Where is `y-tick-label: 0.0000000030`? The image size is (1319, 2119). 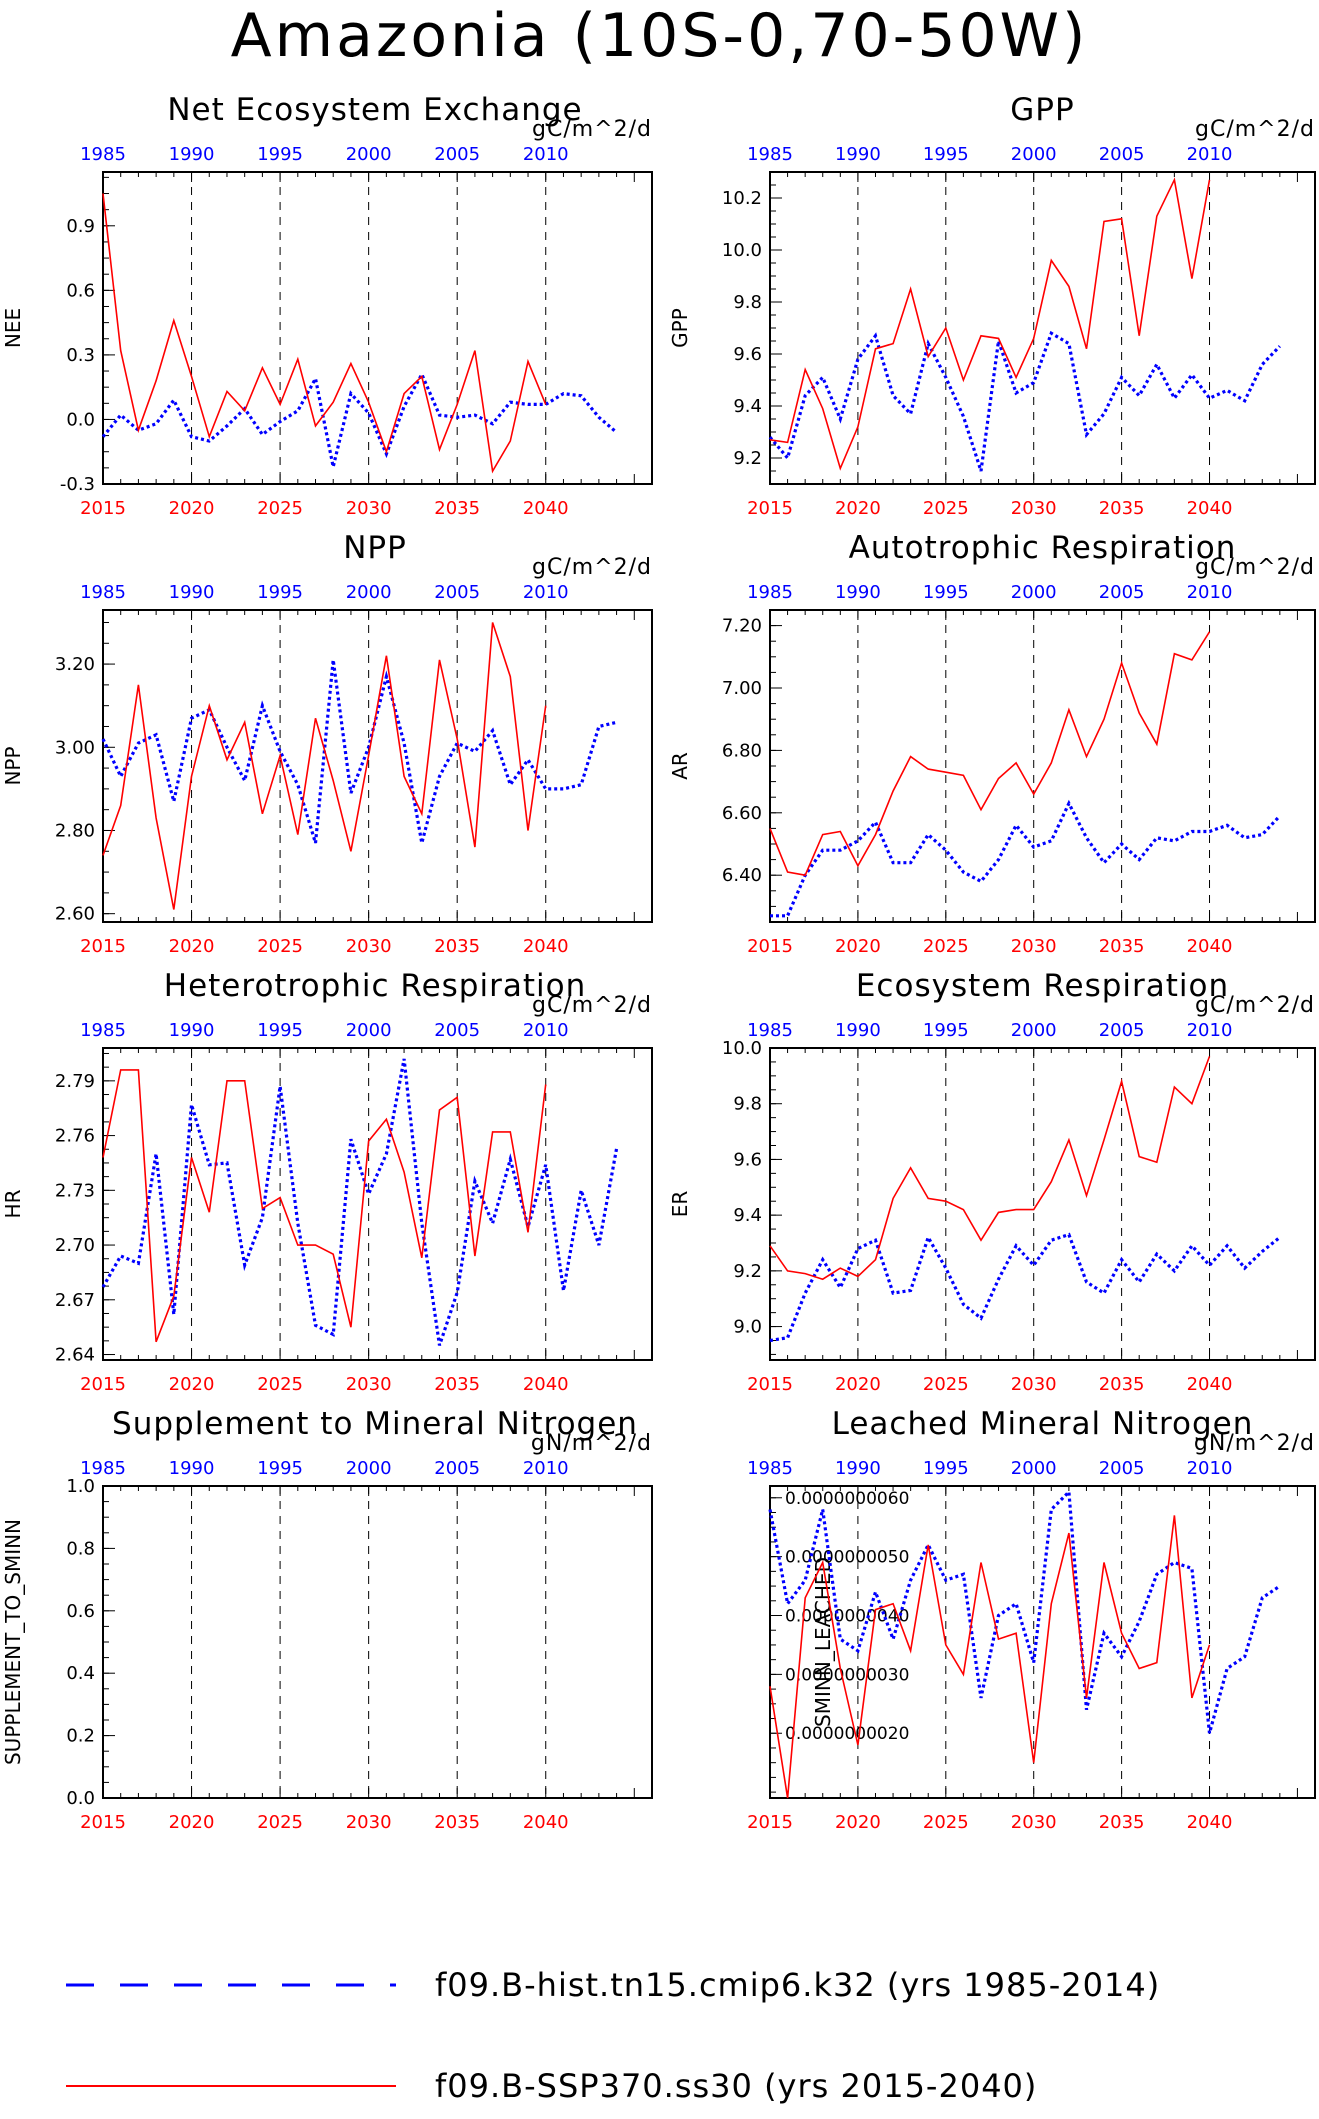 y-tick-label: 0.0000000030 is located at coordinates (847, 1675).